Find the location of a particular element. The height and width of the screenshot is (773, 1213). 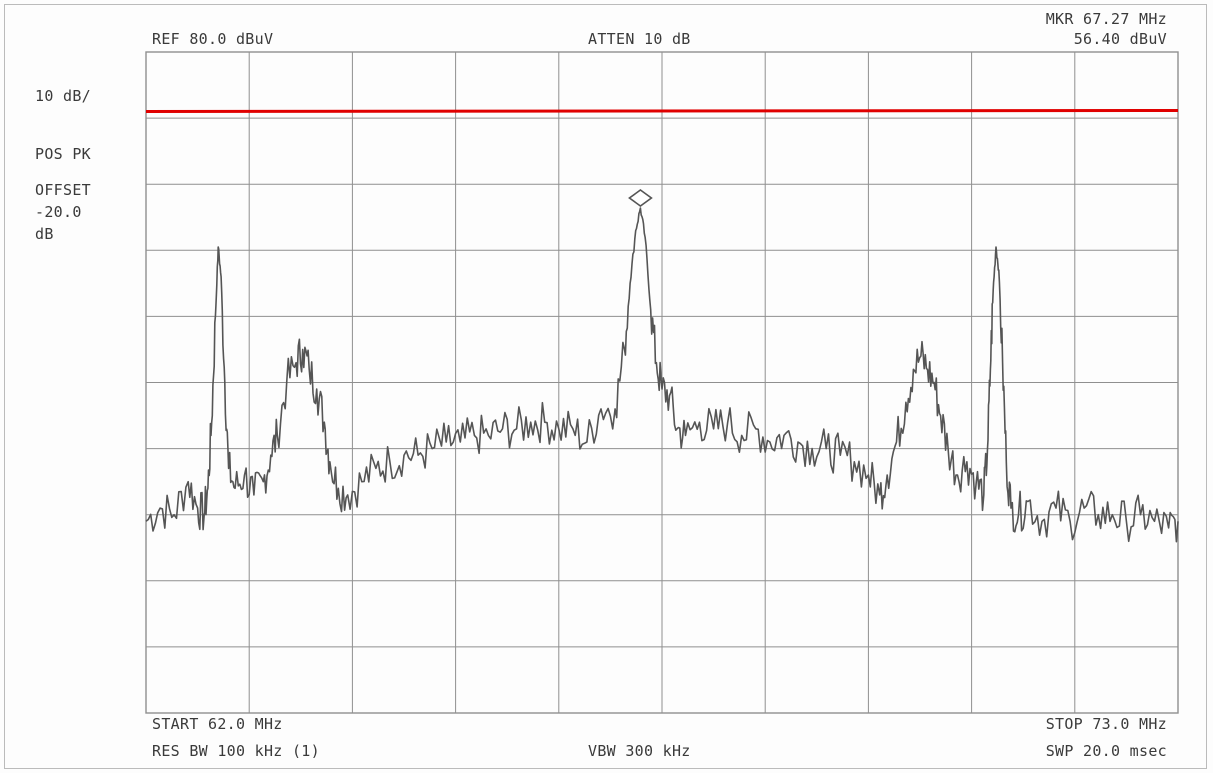

marker-frequency-label: MKR 67.27 MHz is located at coordinates (1106, 19).